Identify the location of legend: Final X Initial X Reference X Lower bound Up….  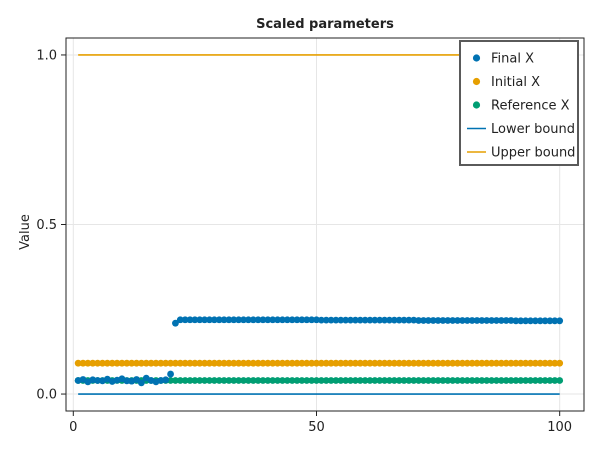
(519, 103).